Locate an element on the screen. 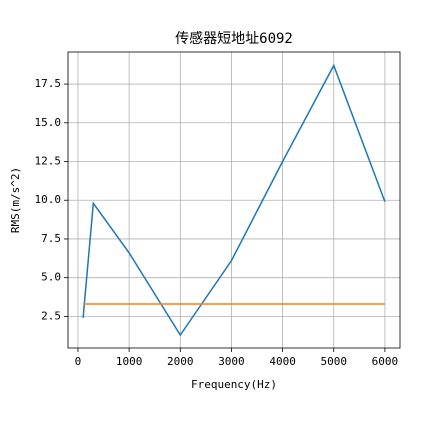  x-axis-label: Frequency(Hz) is located at coordinates (234, 384).